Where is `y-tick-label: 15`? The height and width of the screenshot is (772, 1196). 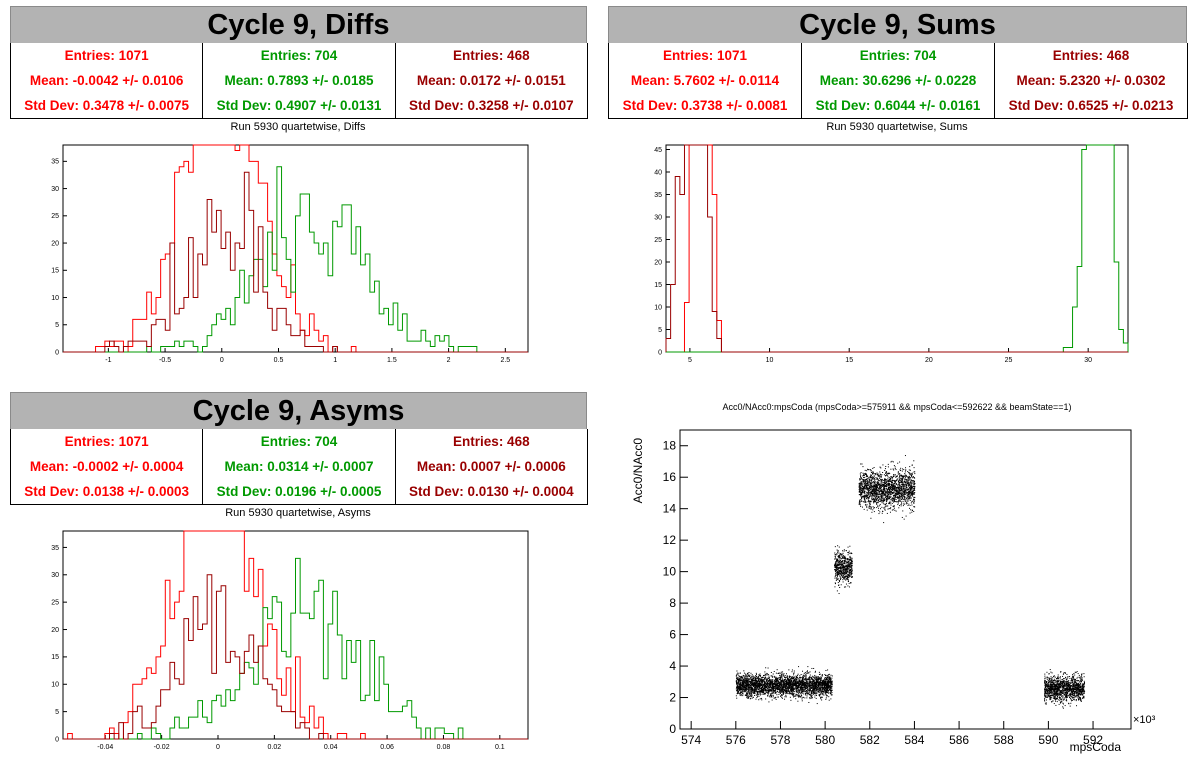 y-tick-label: 15 is located at coordinates (55, 271).